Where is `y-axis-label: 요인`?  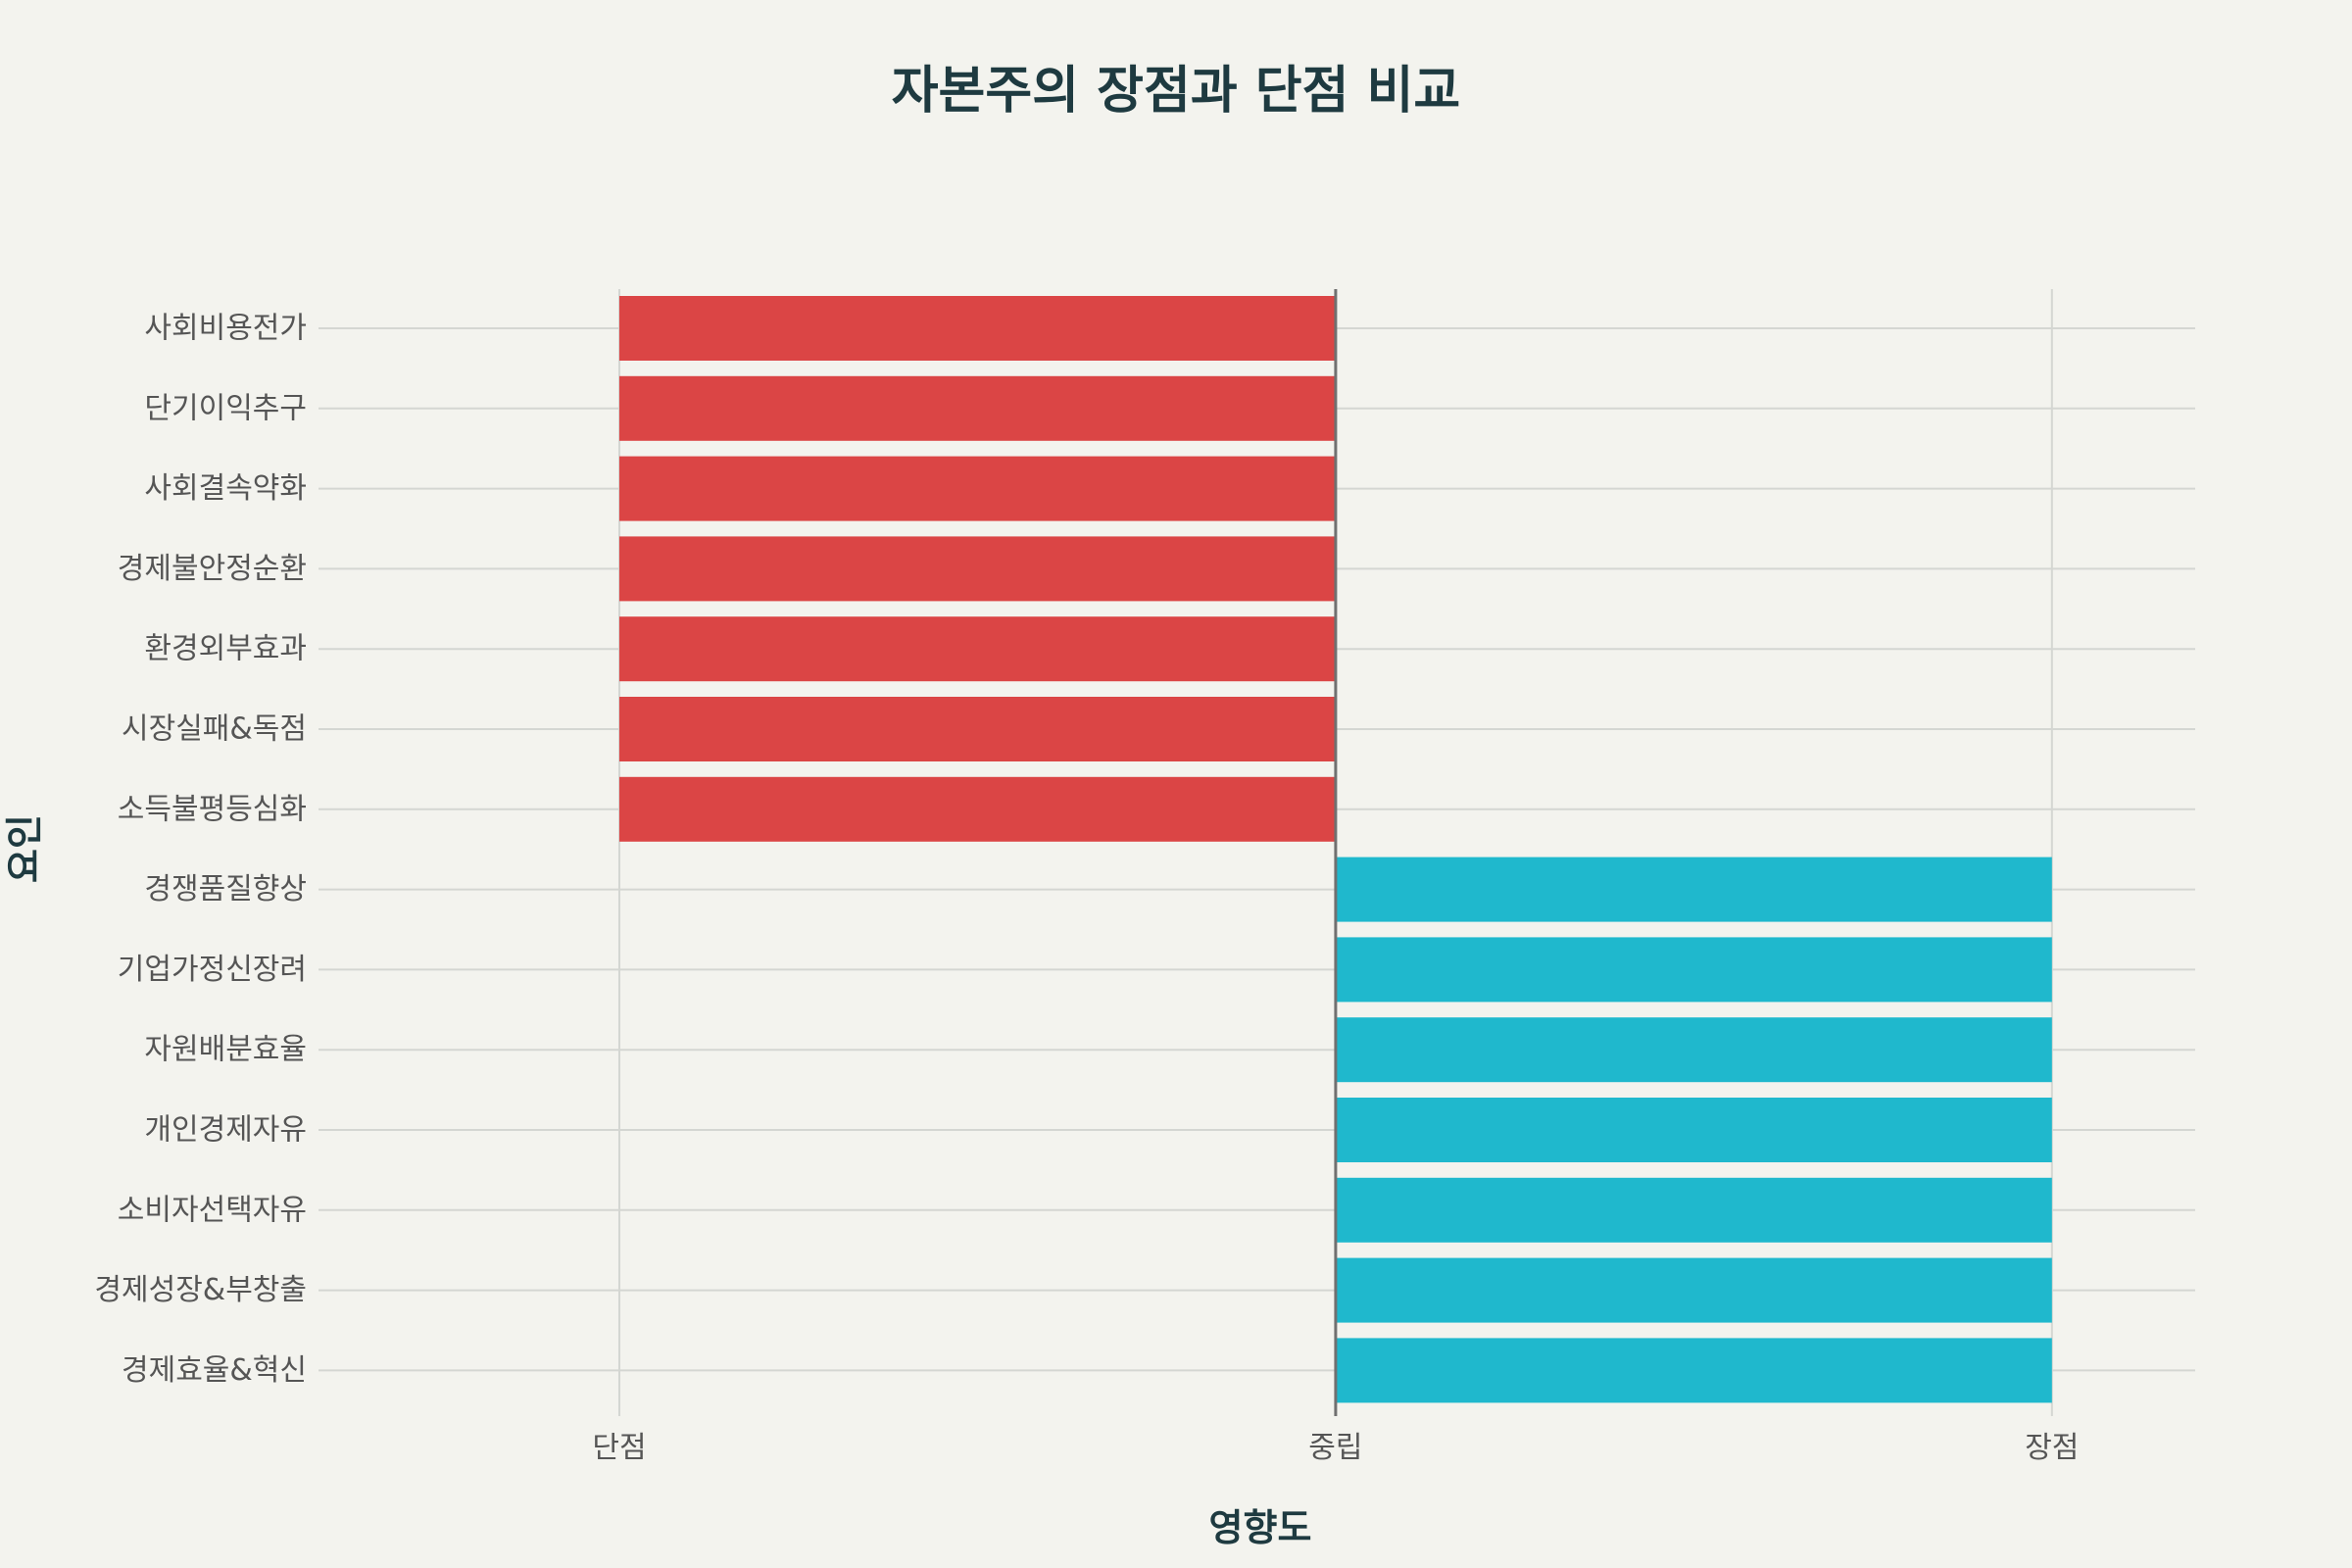
y-axis-label: 요인 is located at coordinates (24, 848).